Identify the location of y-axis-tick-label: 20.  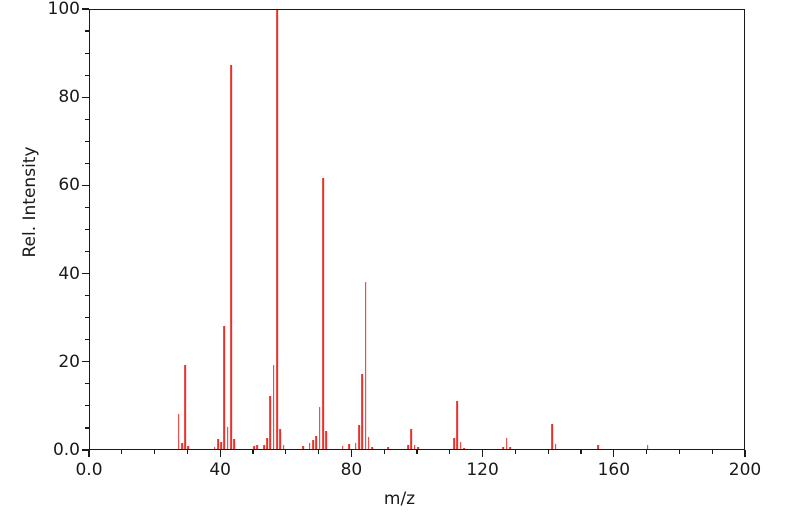
(69, 361).